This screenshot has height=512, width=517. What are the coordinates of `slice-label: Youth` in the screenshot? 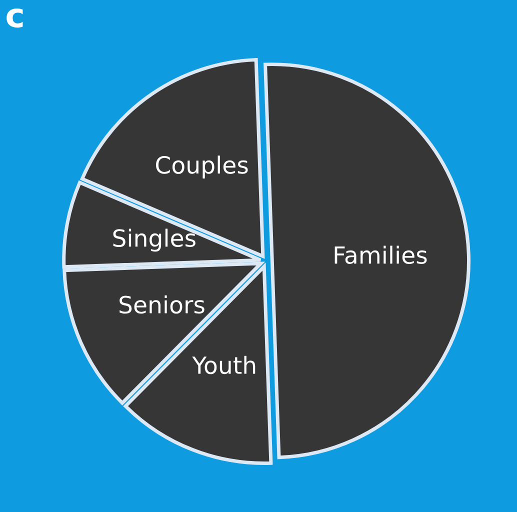 It's located at (224, 365).